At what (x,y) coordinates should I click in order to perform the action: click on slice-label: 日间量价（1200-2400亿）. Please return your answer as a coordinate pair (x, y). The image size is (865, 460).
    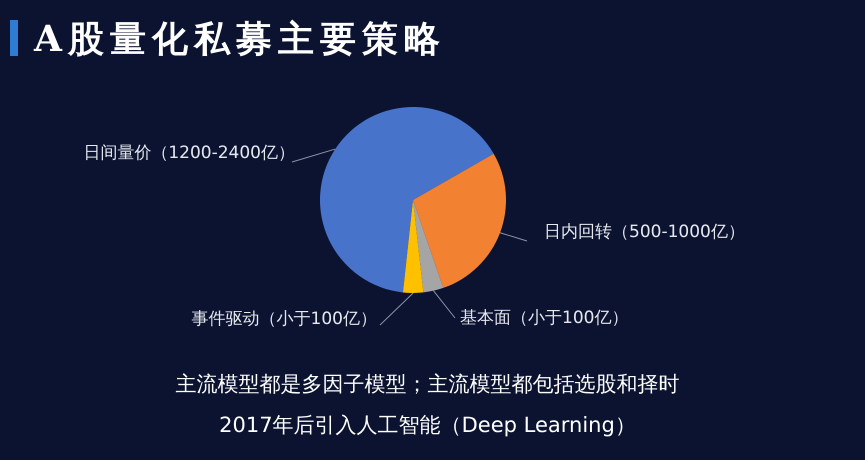
    Looking at the image, I should click on (189, 153).